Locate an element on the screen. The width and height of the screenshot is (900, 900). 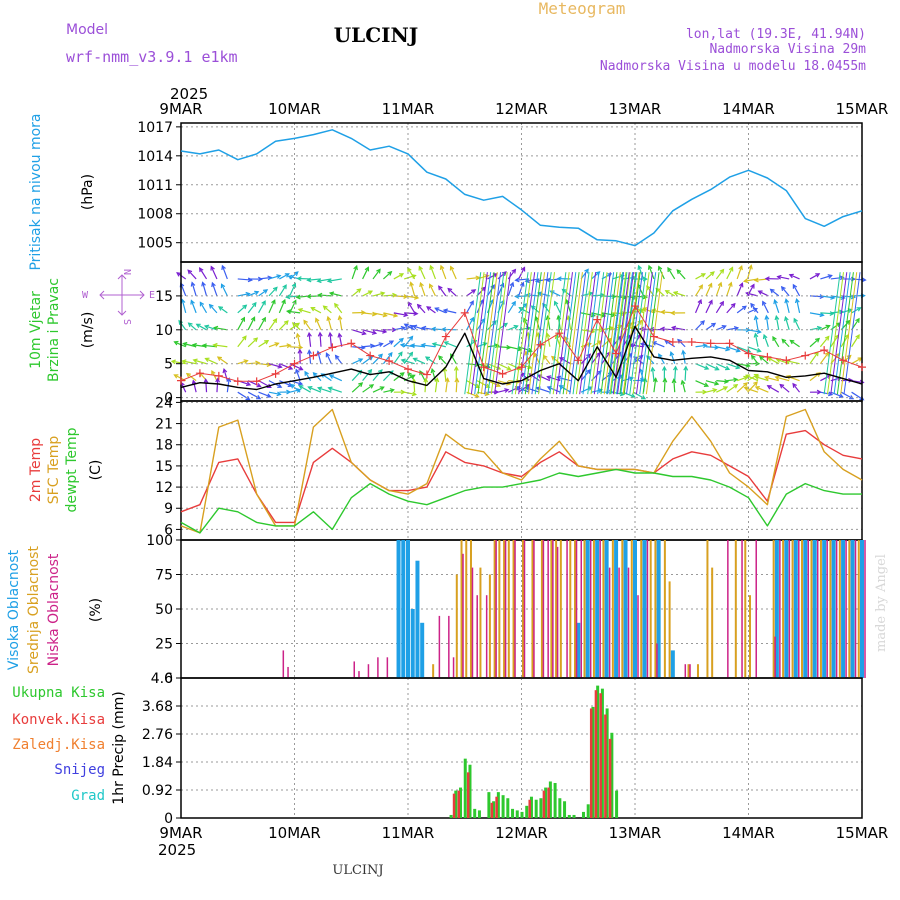
compass-north: N is located at coordinates (126, 272).